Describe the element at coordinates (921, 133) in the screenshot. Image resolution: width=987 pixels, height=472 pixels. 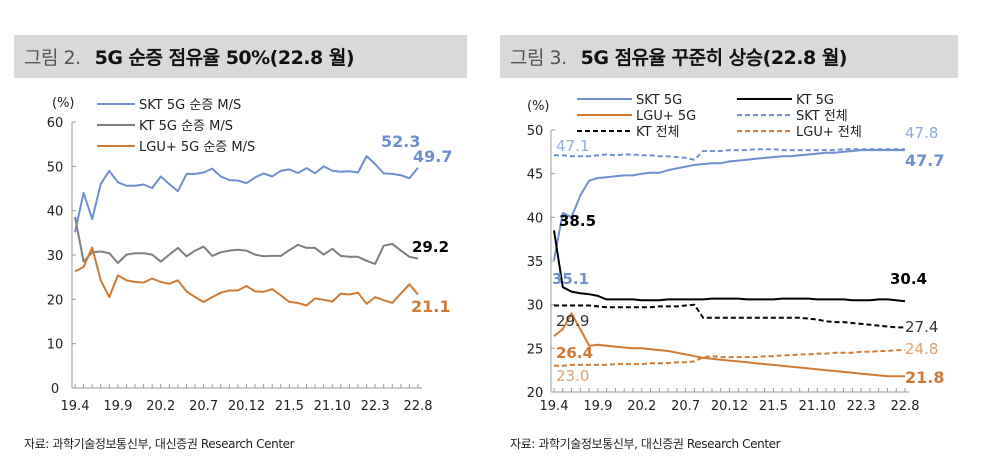
I see `data-label: 47.8` at that location.